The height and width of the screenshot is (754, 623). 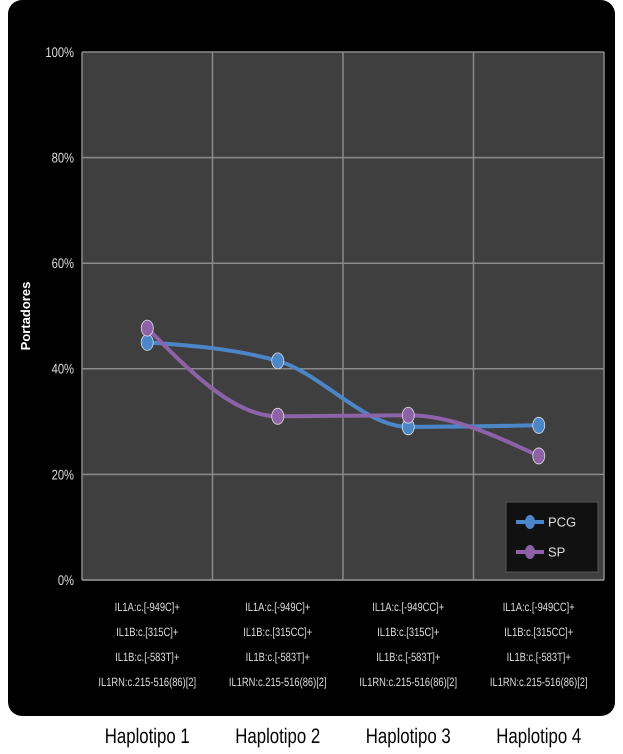 What do you see at coordinates (59, 52) in the screenshot?
I see `y-tick-label: 100%` at bounding box center [59, 52].